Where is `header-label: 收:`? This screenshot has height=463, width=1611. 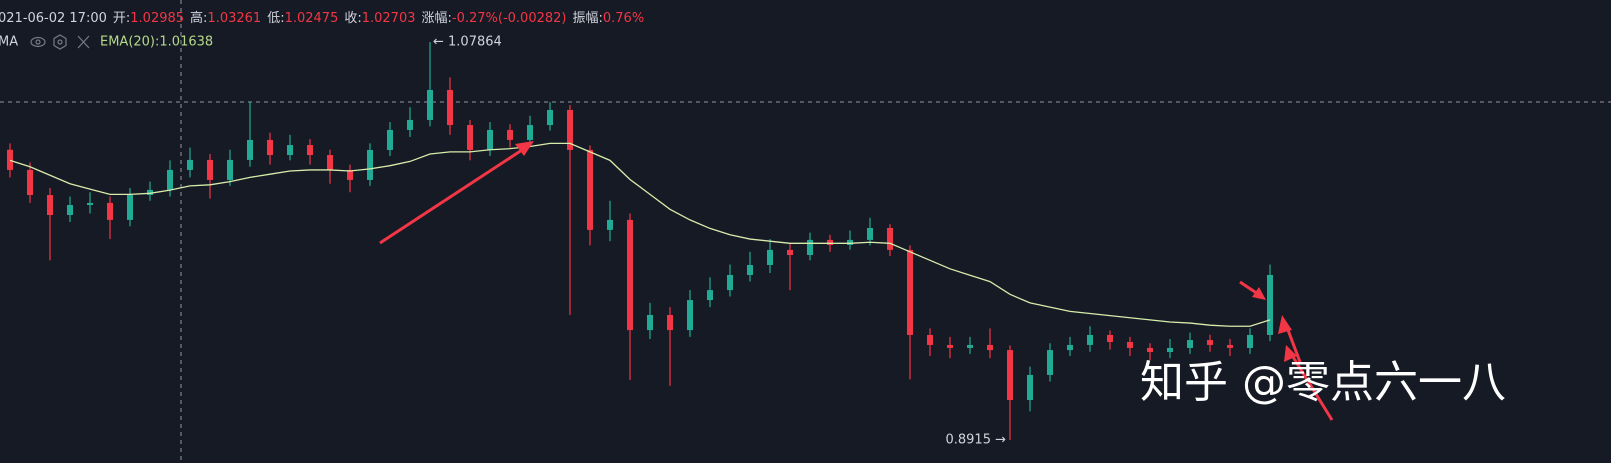
header-label: 收: is located at coordinates (352, 18).